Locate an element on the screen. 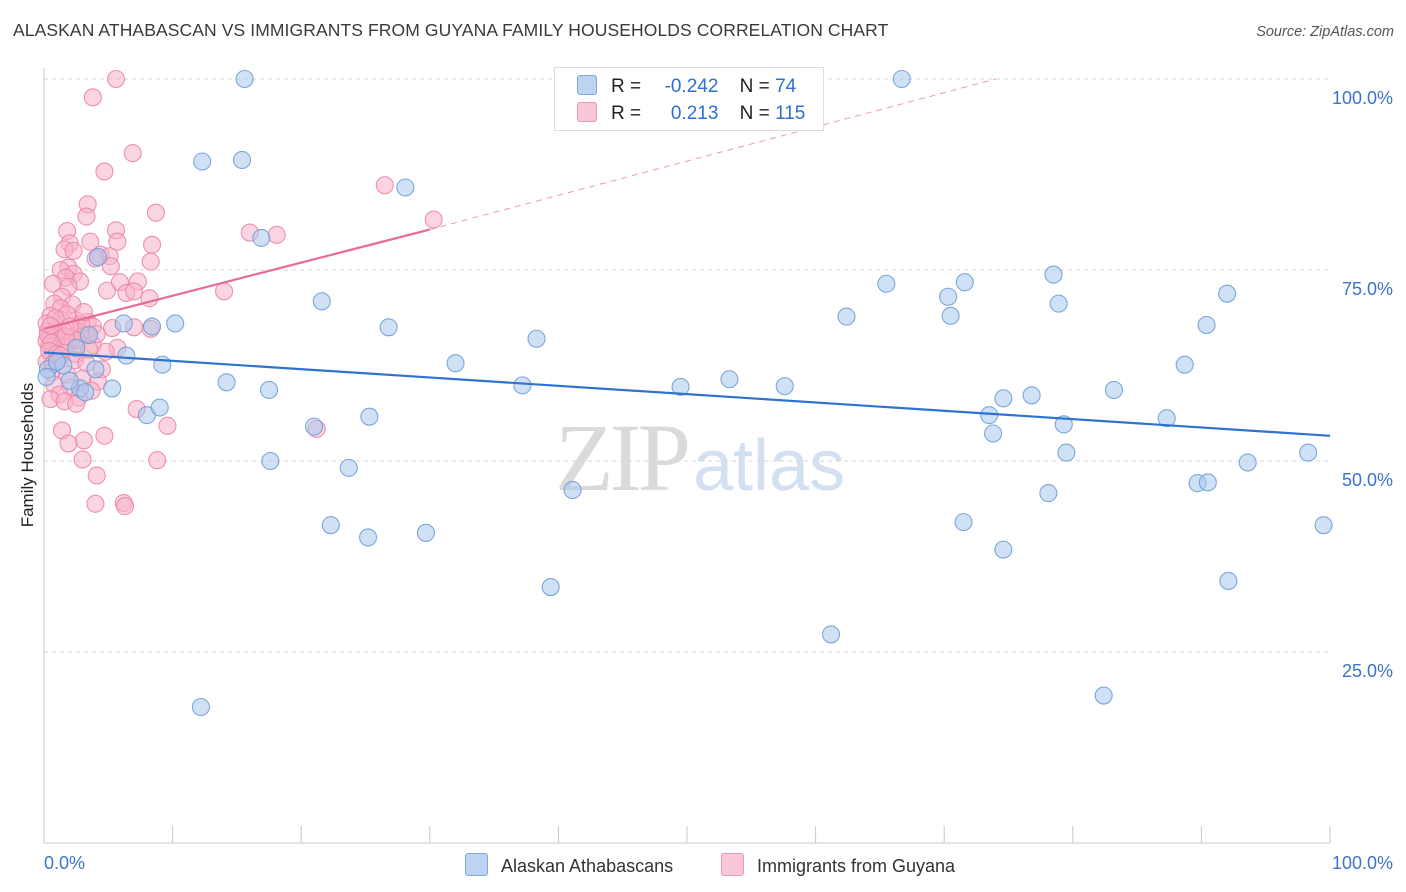 This screenshot has width=1406, height=892. stats-box: R = -0.242 N = 74 R = 0.213 N = 115 is located at coordinates (689, 99).